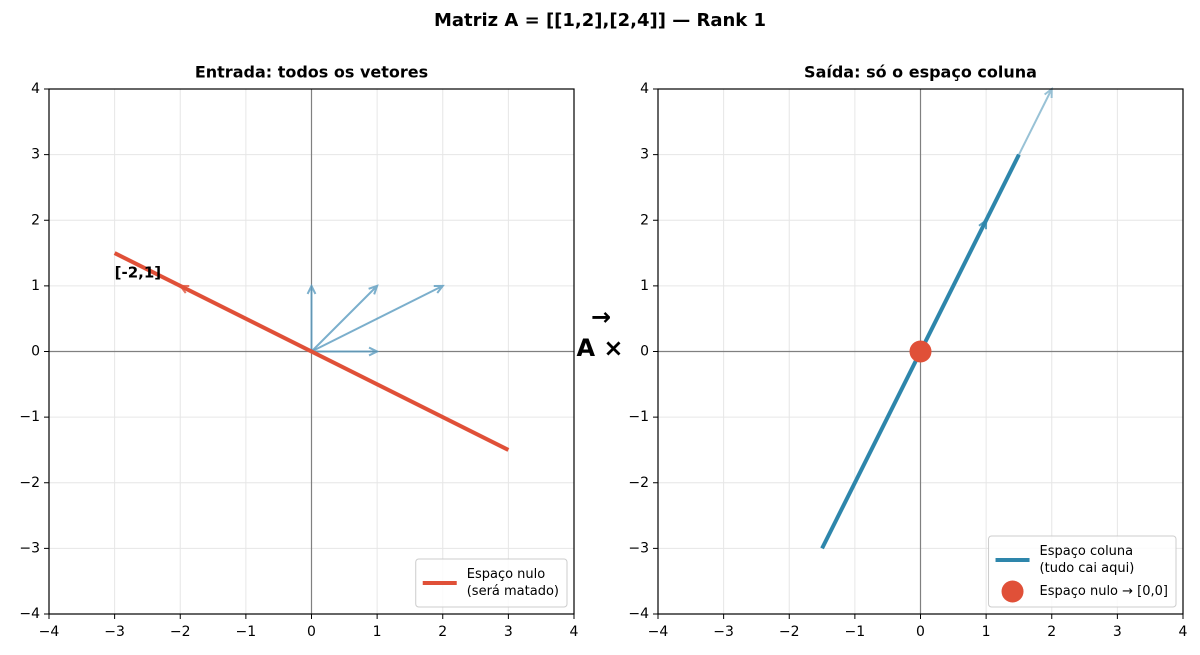 This screenshot has width=1200, height=655. I want to click on figure-title: Matriz A = [[1,2],[2,4]] — Rank 1, so click(600, 20).